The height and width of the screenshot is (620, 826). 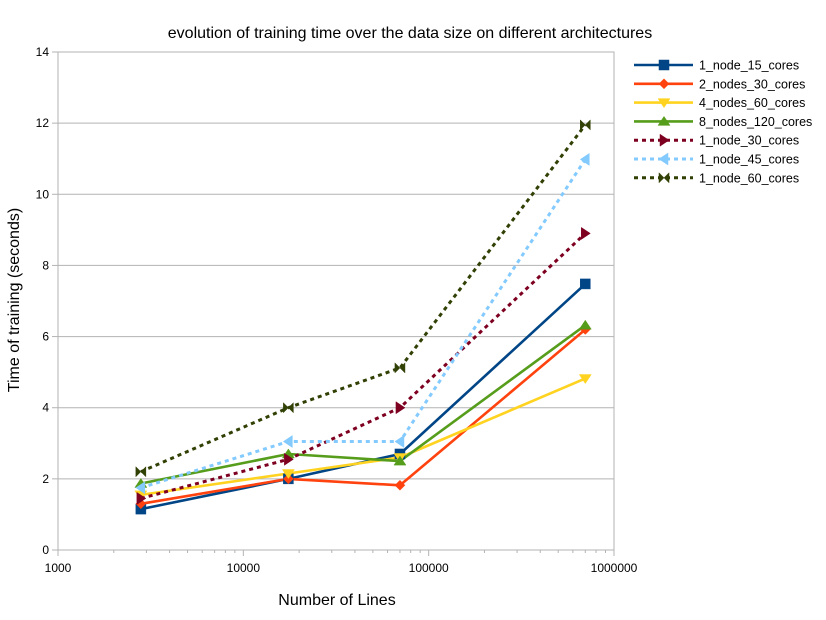 What do you see at coordinates (400, 485) in the screenshot?
I see `data-point-2_nodes_30_cores` at bounding box center [400, 485].